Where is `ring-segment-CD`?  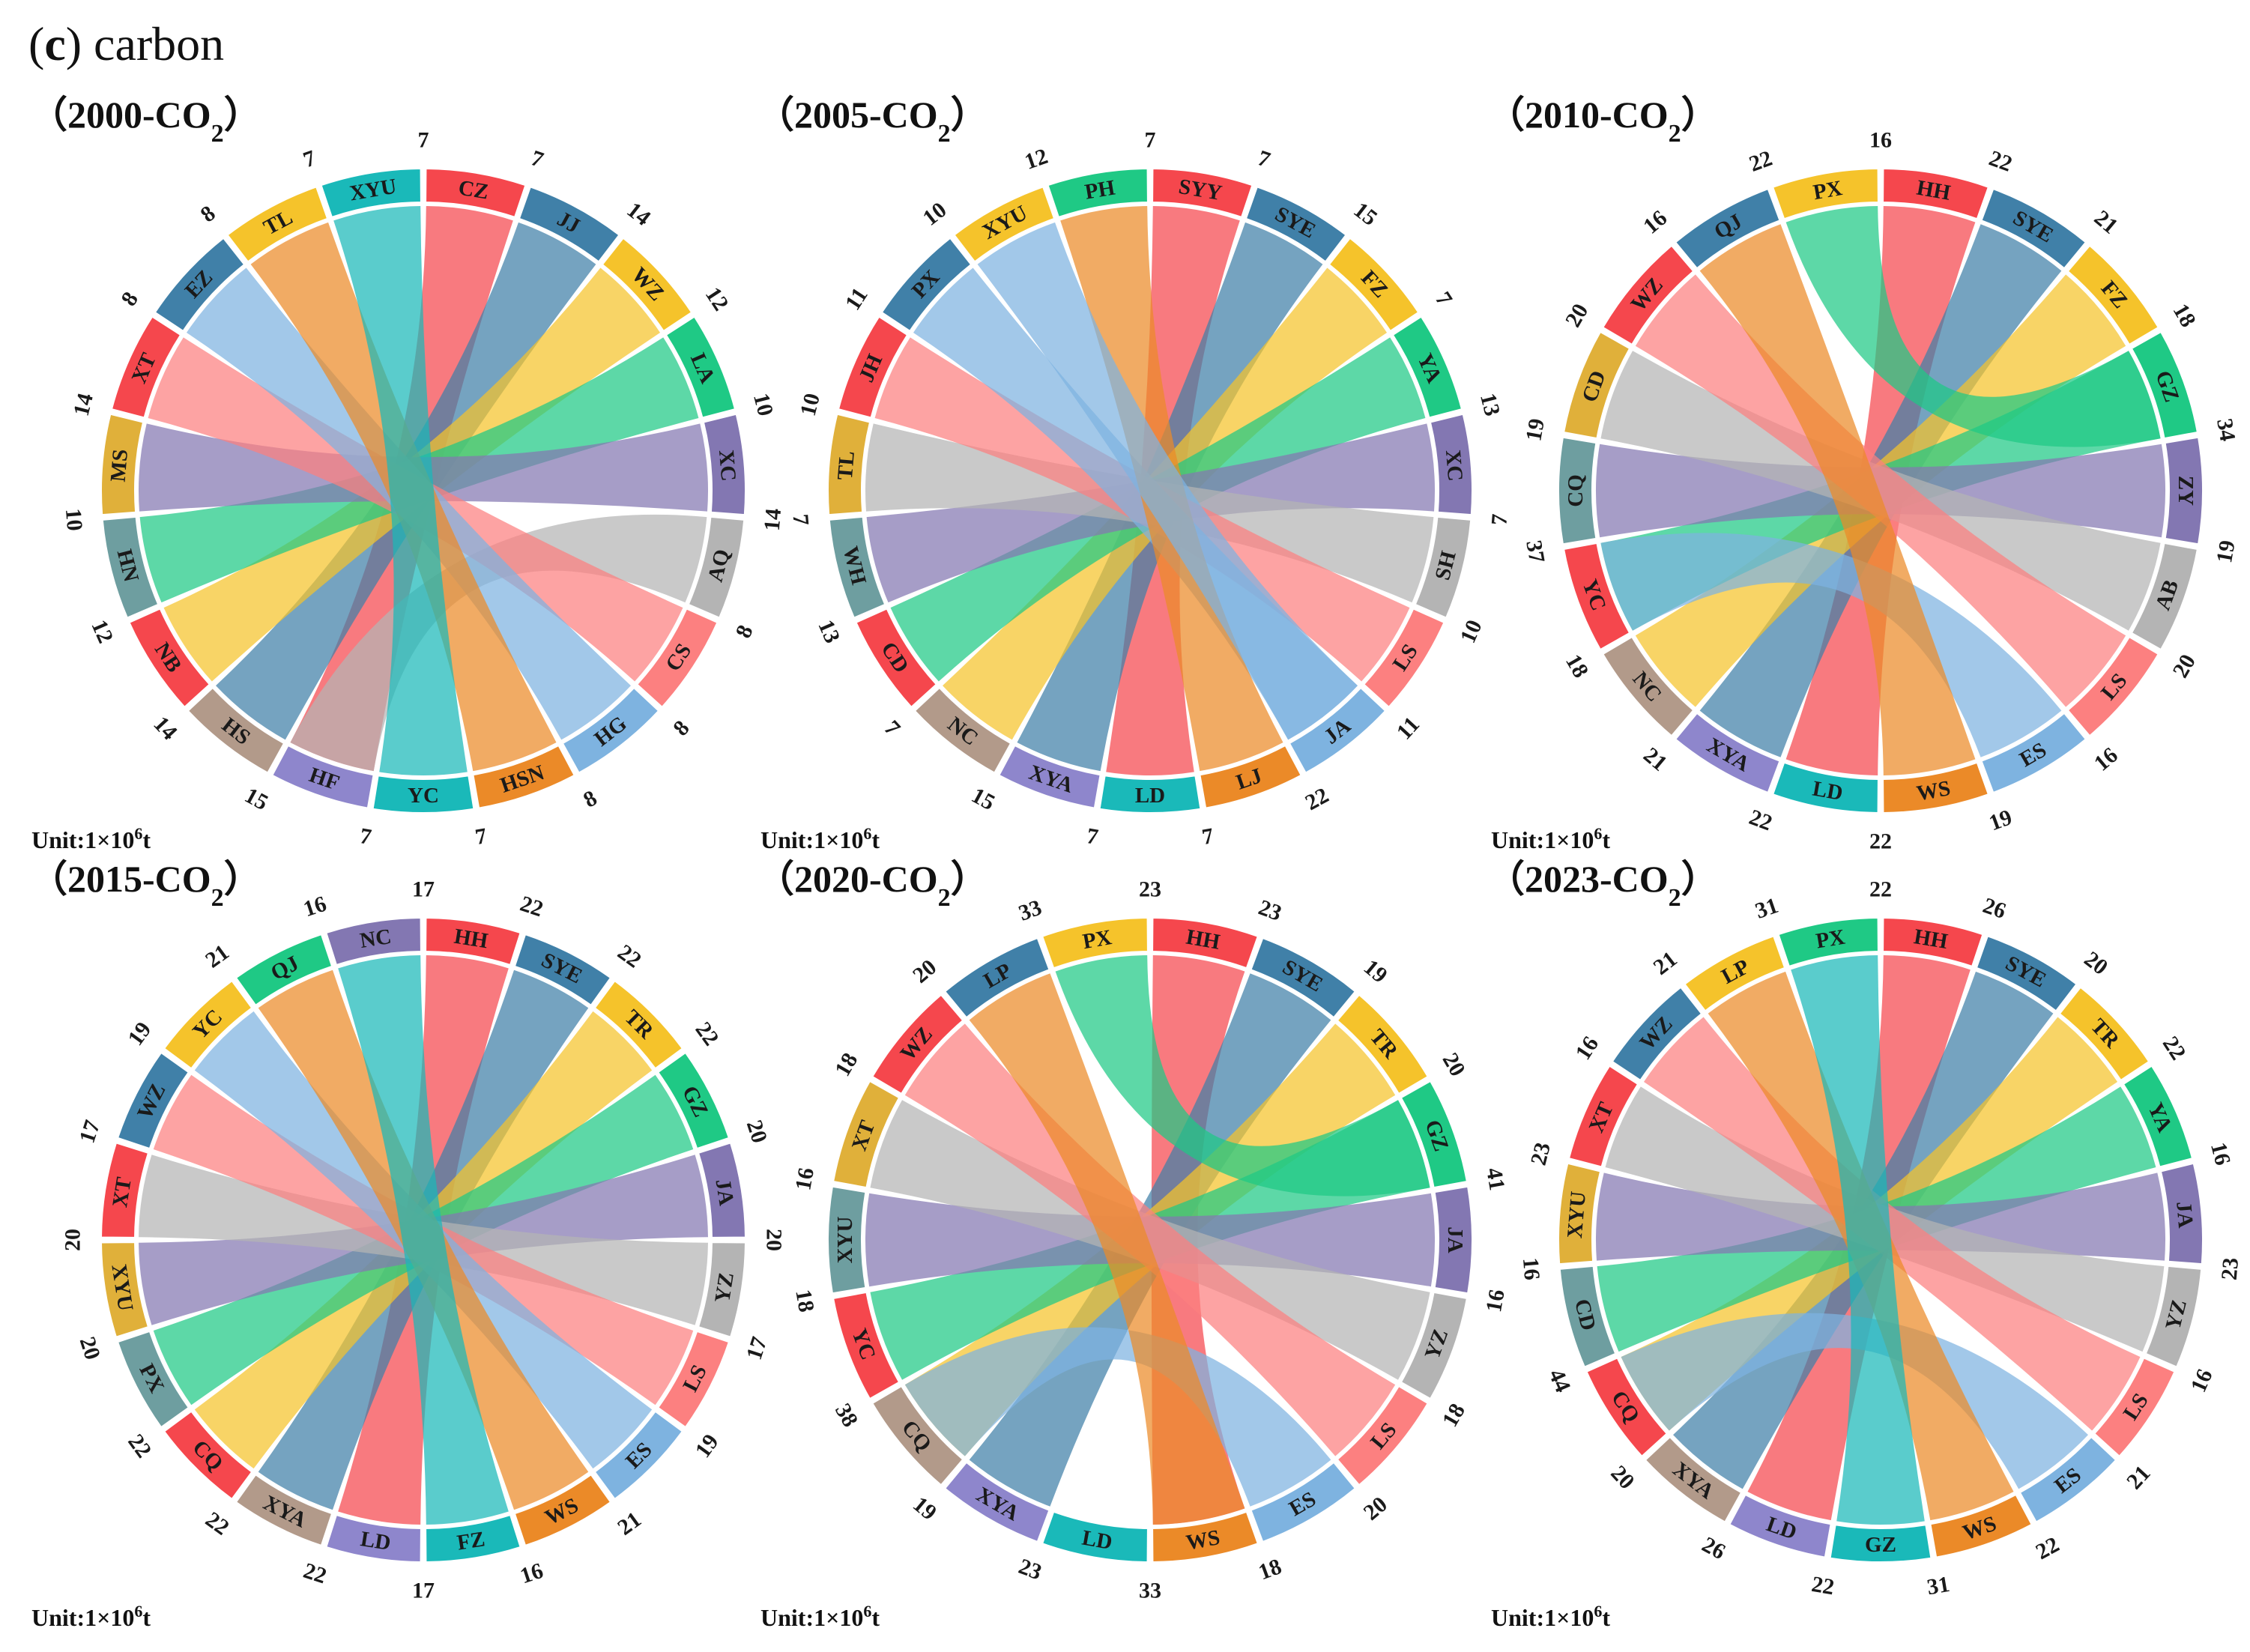 ring-segment-CD is located at coordinates (896, 658).